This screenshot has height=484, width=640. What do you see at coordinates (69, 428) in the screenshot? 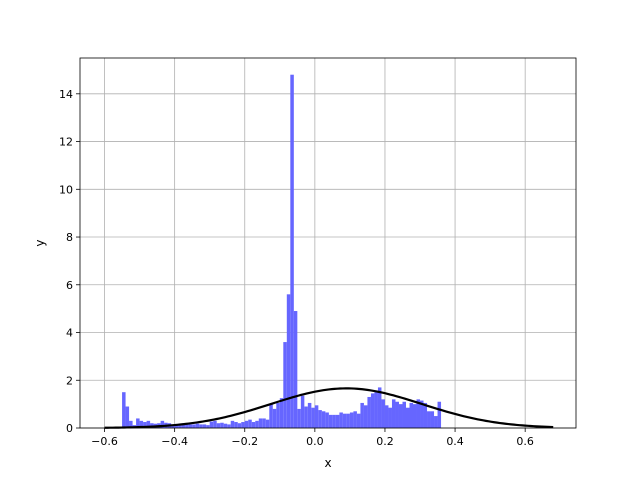
I see `y-tick-label: 0` at bounding box center [69, 428].